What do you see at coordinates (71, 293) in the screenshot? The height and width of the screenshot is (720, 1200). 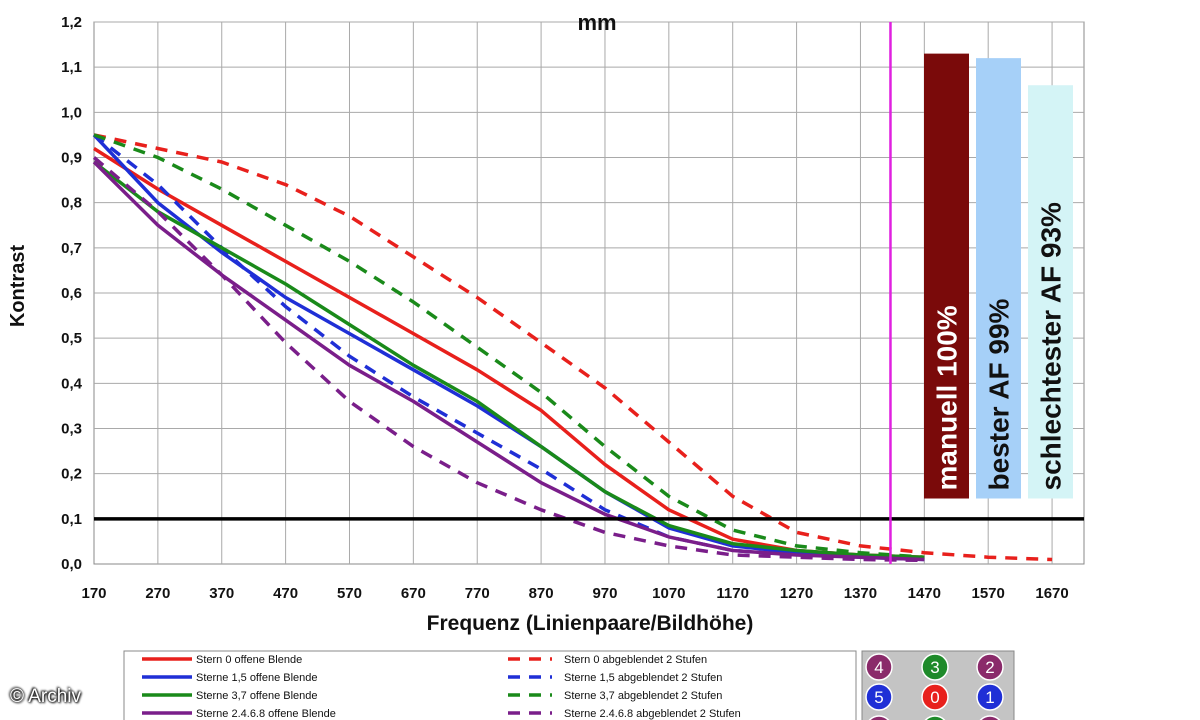 I see `y-tick-label: 0,6` at bounding box center [71, 293].